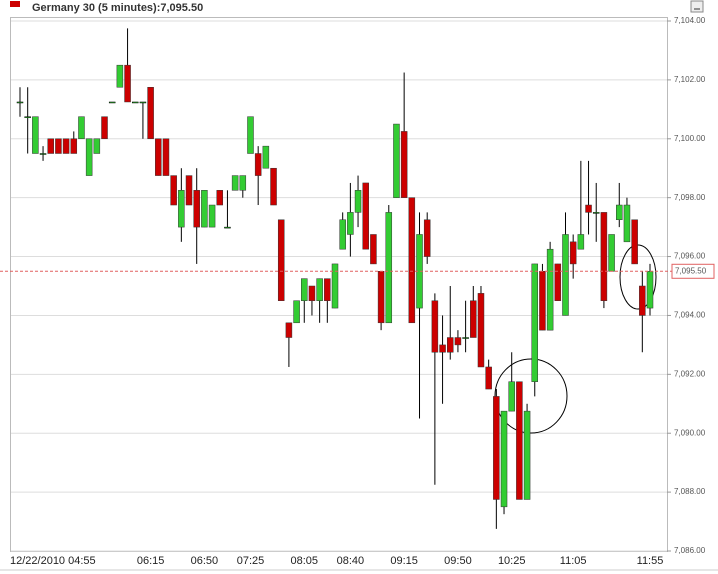 This screenshot has height=574, width=718. What do you see at coordinates (650, 561) in the screenshot?
I see `x-tick-label: 11:55` at bounding box center [650, 561].